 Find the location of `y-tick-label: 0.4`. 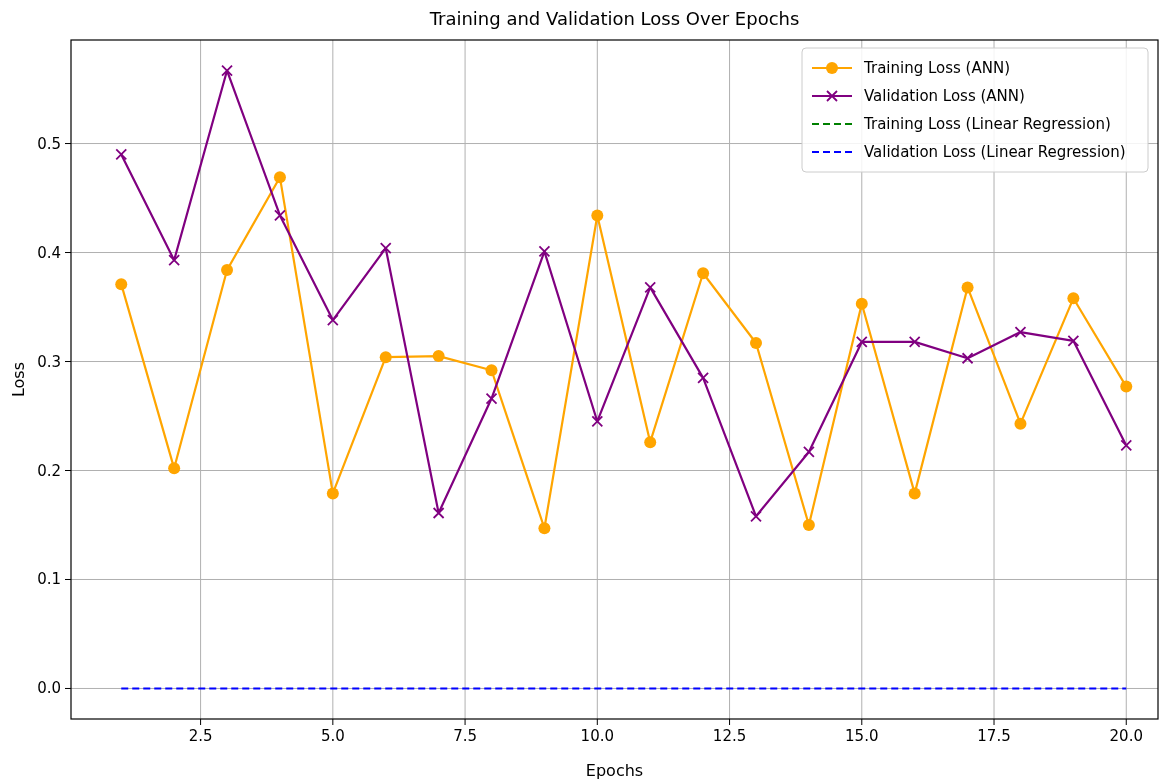

y-tick-label: 0.4 is located at coordinates (49, 252).